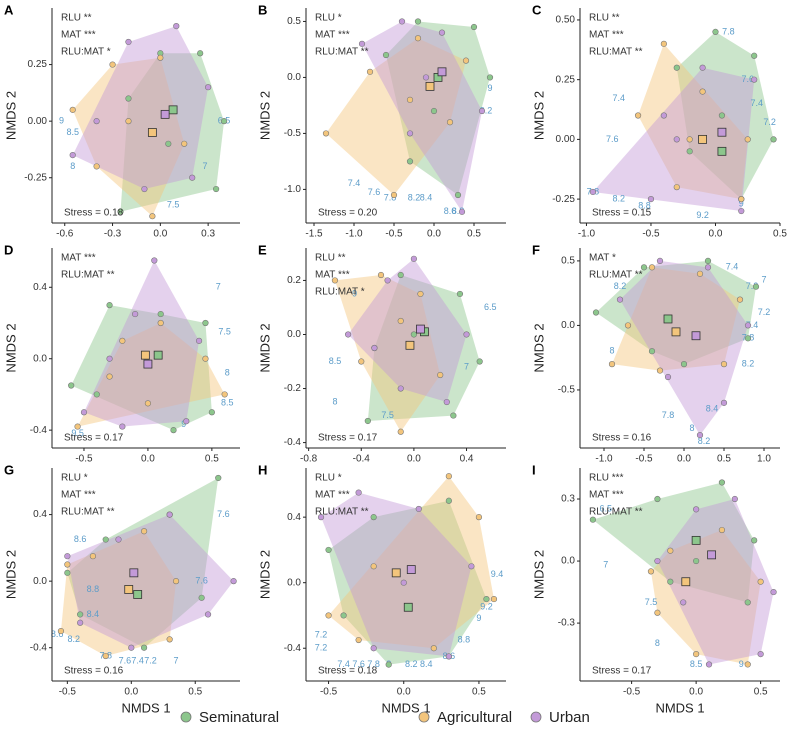  I want to click on contour-label: 8.5, so click(227, 403).